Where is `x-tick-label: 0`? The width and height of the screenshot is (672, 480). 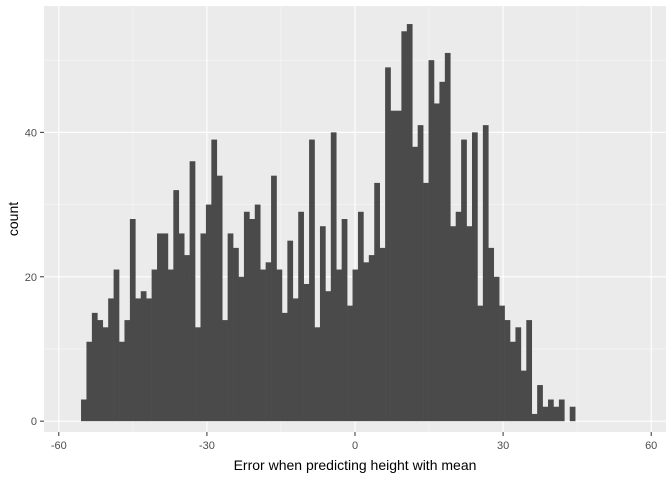
x-tick-label: 0 is located at coordinates (355, 446).